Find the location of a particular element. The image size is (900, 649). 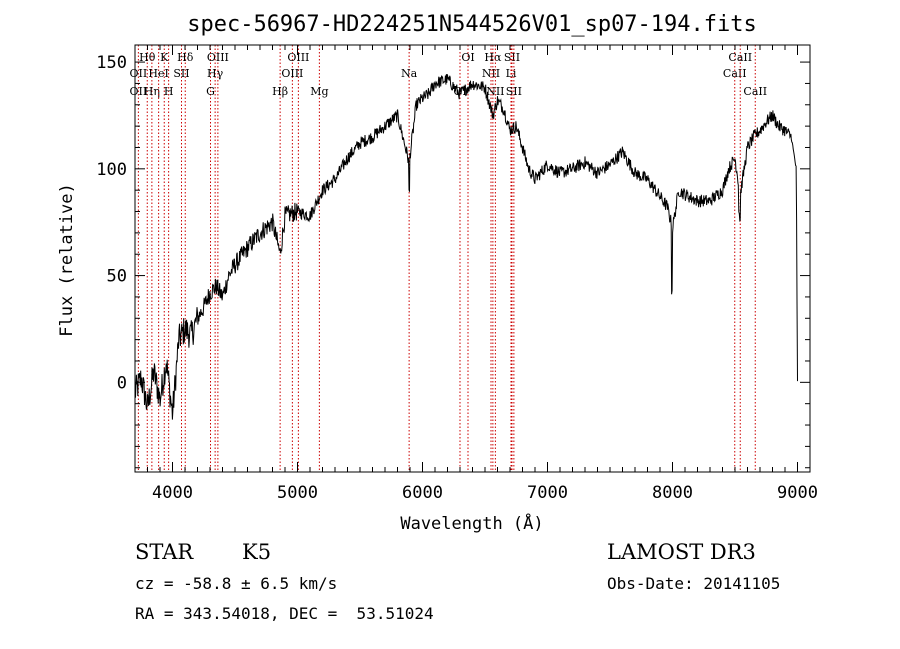

line-marker-label: Hδ is located at coordinates (185, 57).